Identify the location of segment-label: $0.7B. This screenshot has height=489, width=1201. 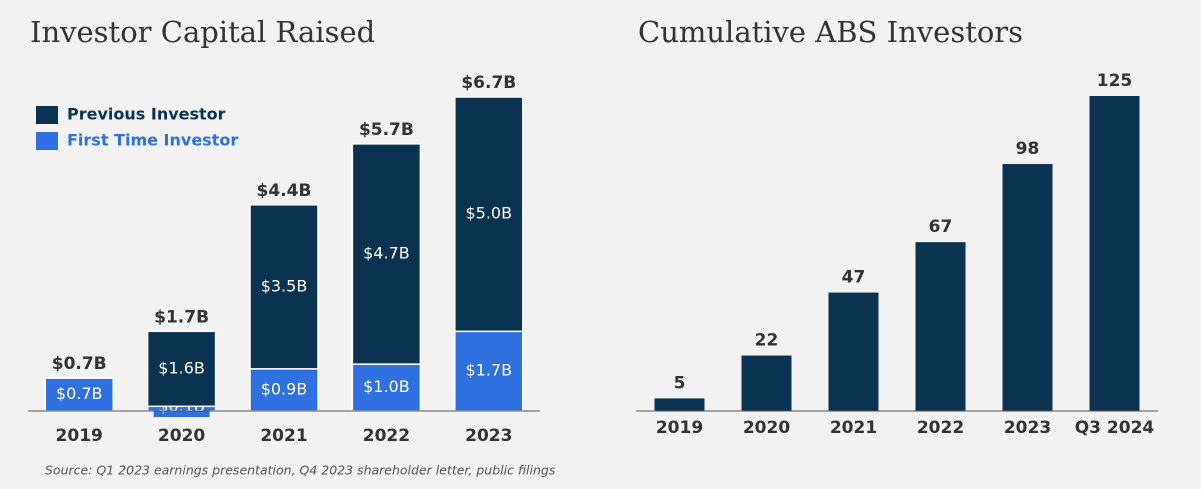
(79, 393).